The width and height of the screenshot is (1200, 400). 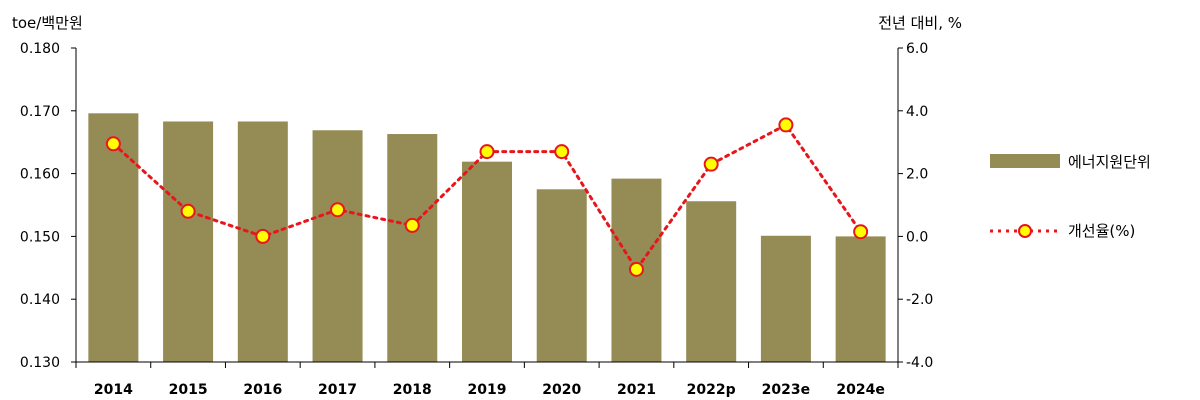 What do you see at coordinates (1070, 196) in the screenshot?
I see `legend: 에너지원단위 개선율(%)` at bounding box center [1070, 196].